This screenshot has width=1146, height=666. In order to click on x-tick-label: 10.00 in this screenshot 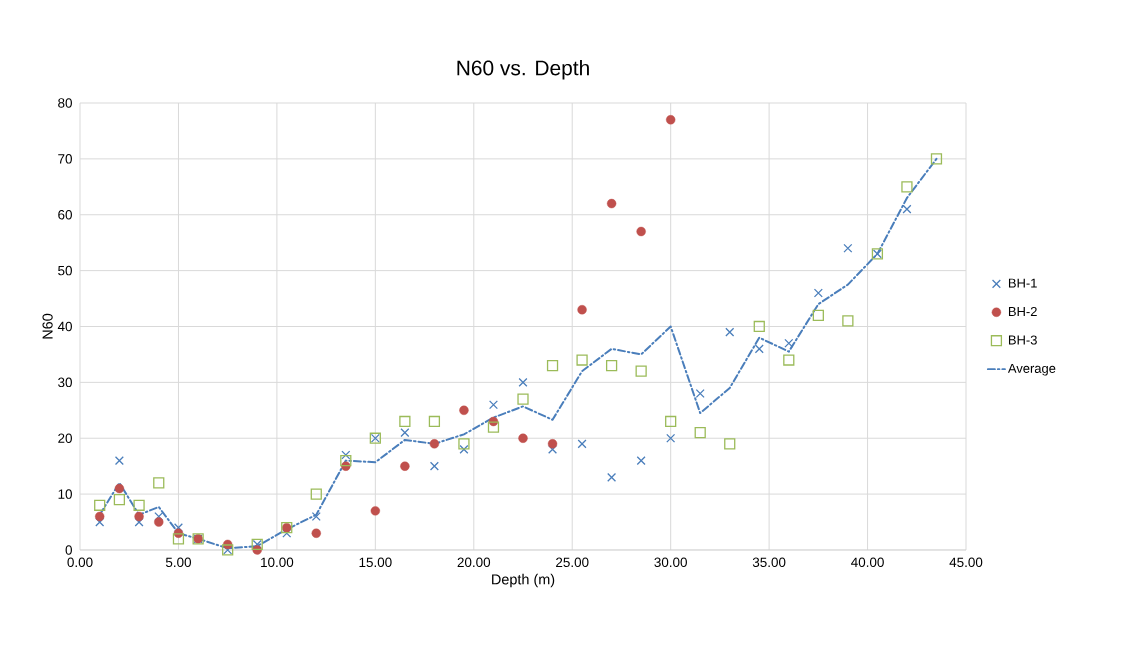, I will do `click(277, 562)`.